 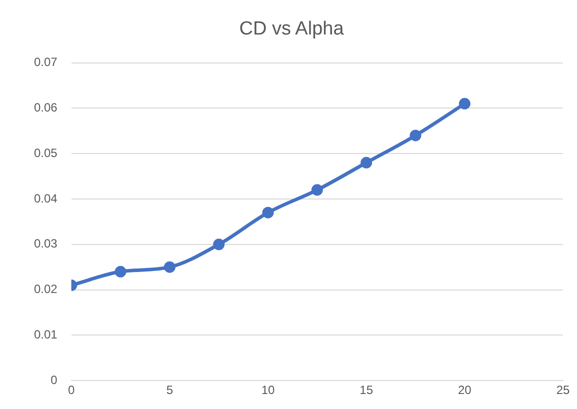 I want to click on y-tick-label: 0.07, so click(x=46, y=62).